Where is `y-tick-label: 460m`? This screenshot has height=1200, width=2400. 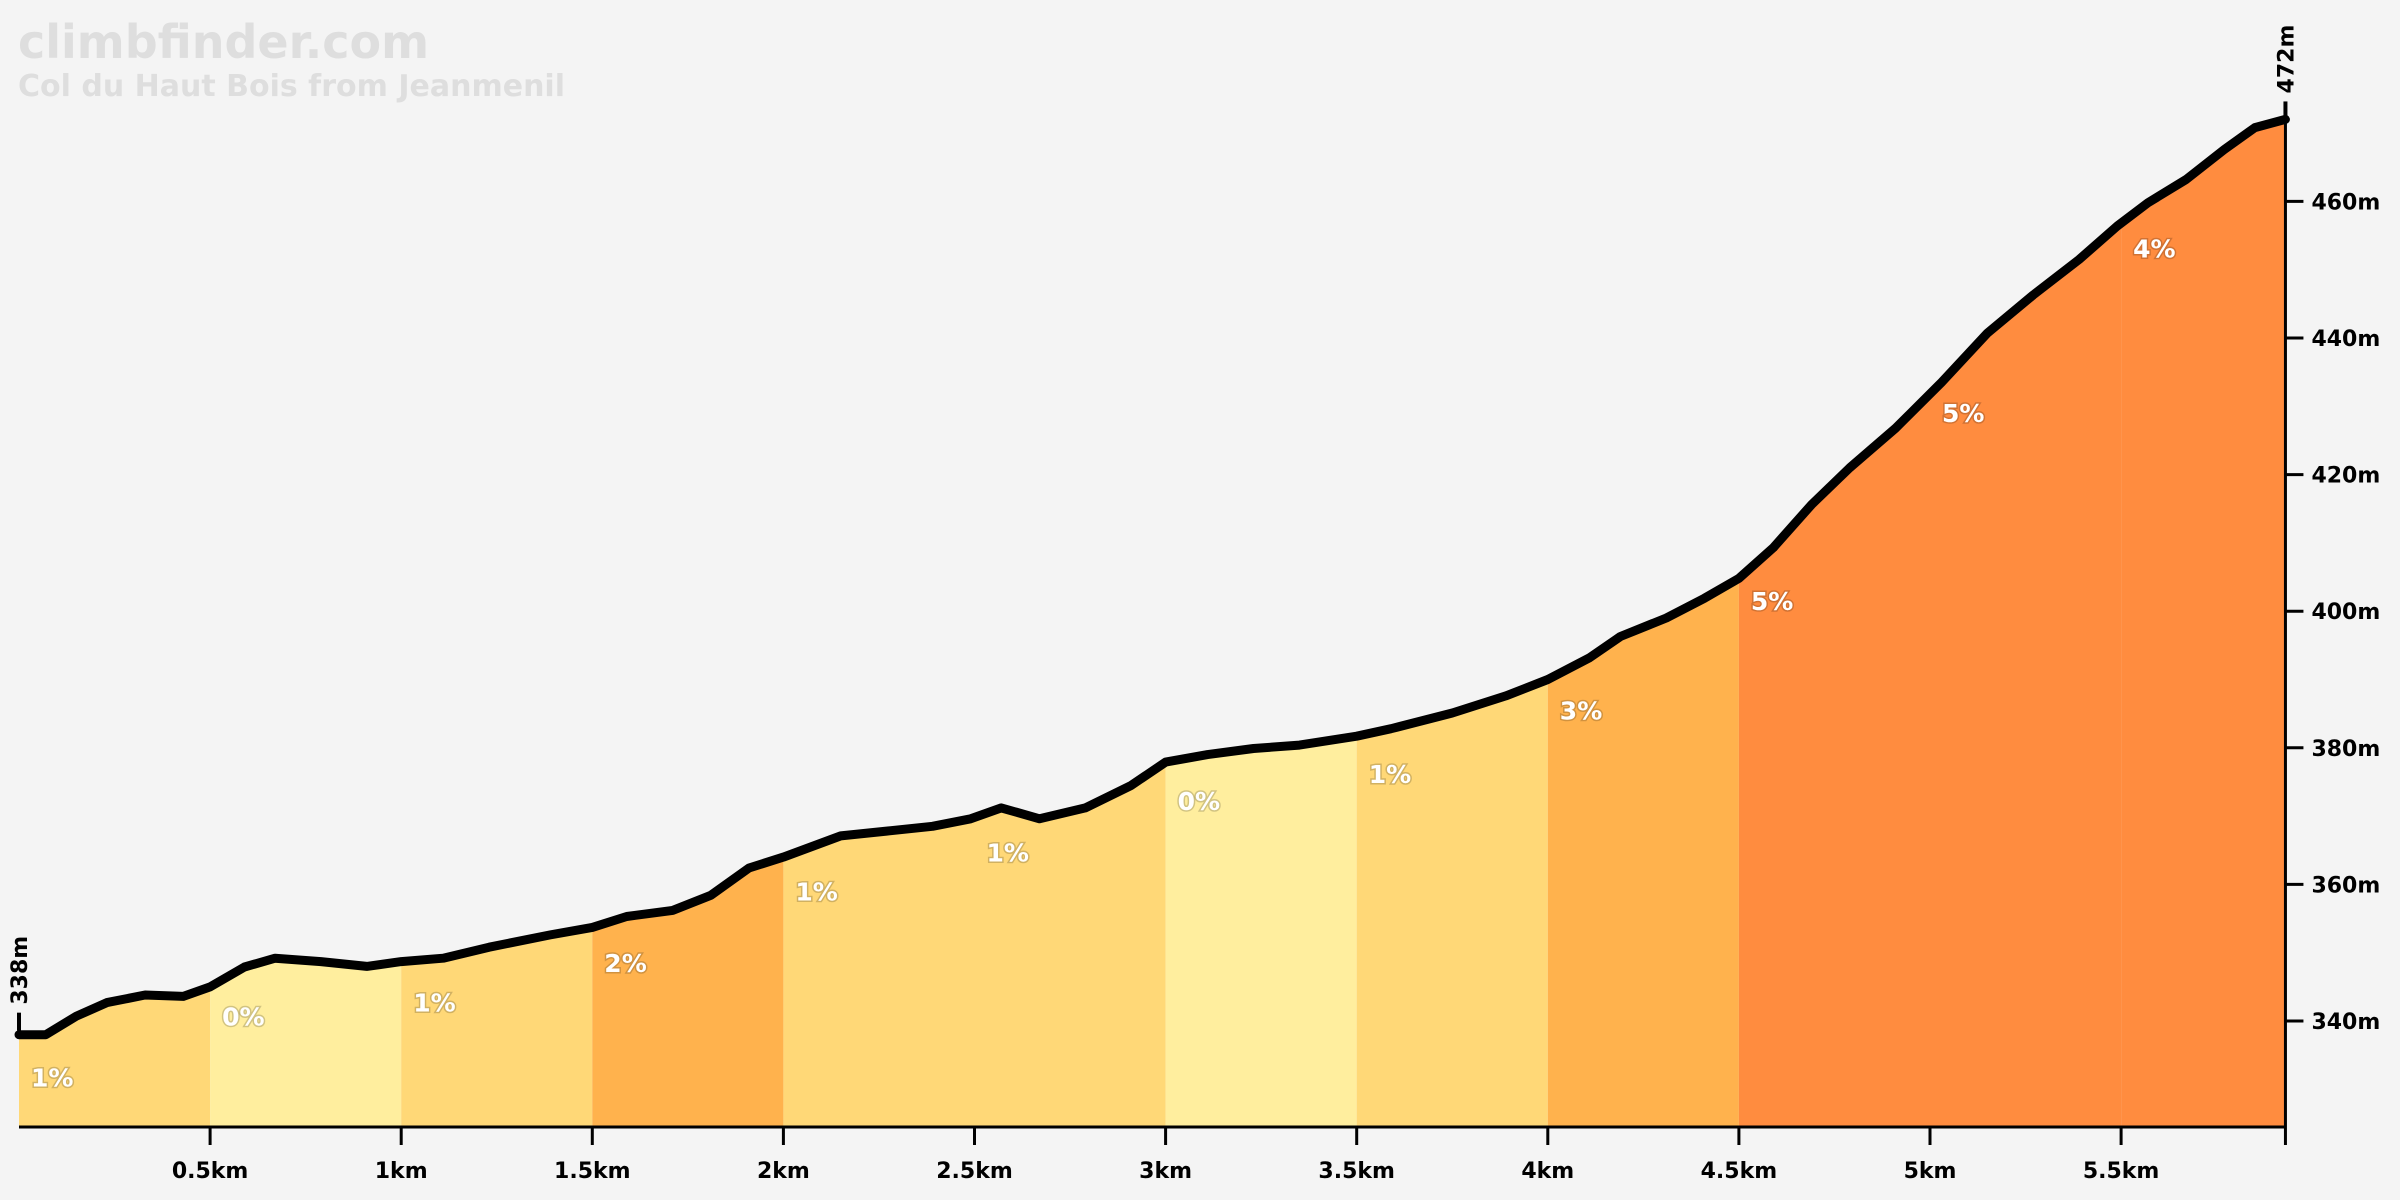 y-tick-label: 460m is located at coordinates (2345, 202).